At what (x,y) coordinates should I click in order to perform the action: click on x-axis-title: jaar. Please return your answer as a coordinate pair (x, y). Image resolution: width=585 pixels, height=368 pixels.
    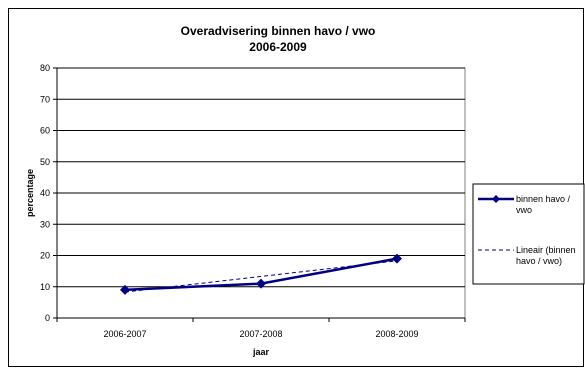
    Looking at the image, I should click on (261, 352).